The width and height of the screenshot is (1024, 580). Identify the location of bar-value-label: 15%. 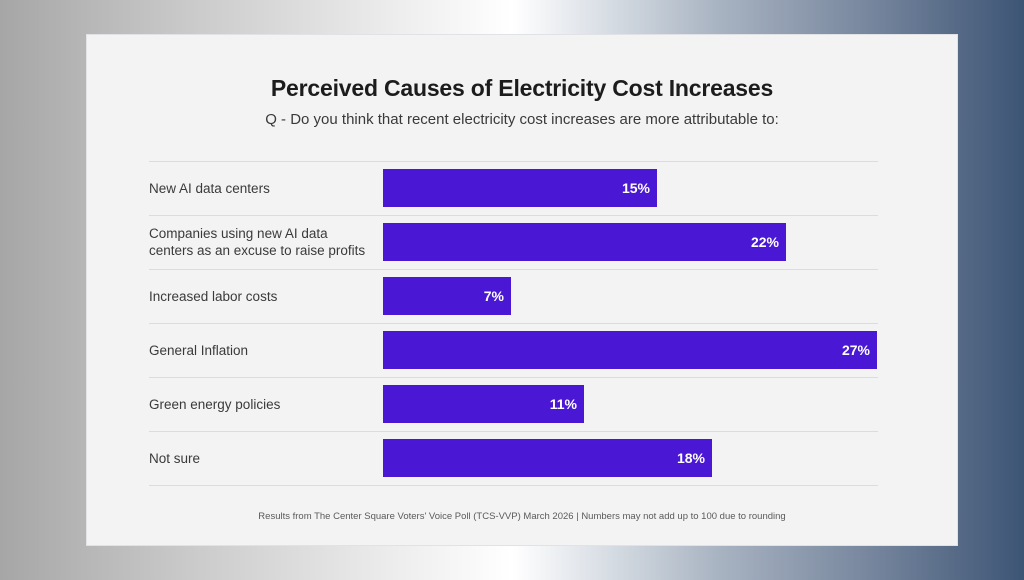
(635, 188).